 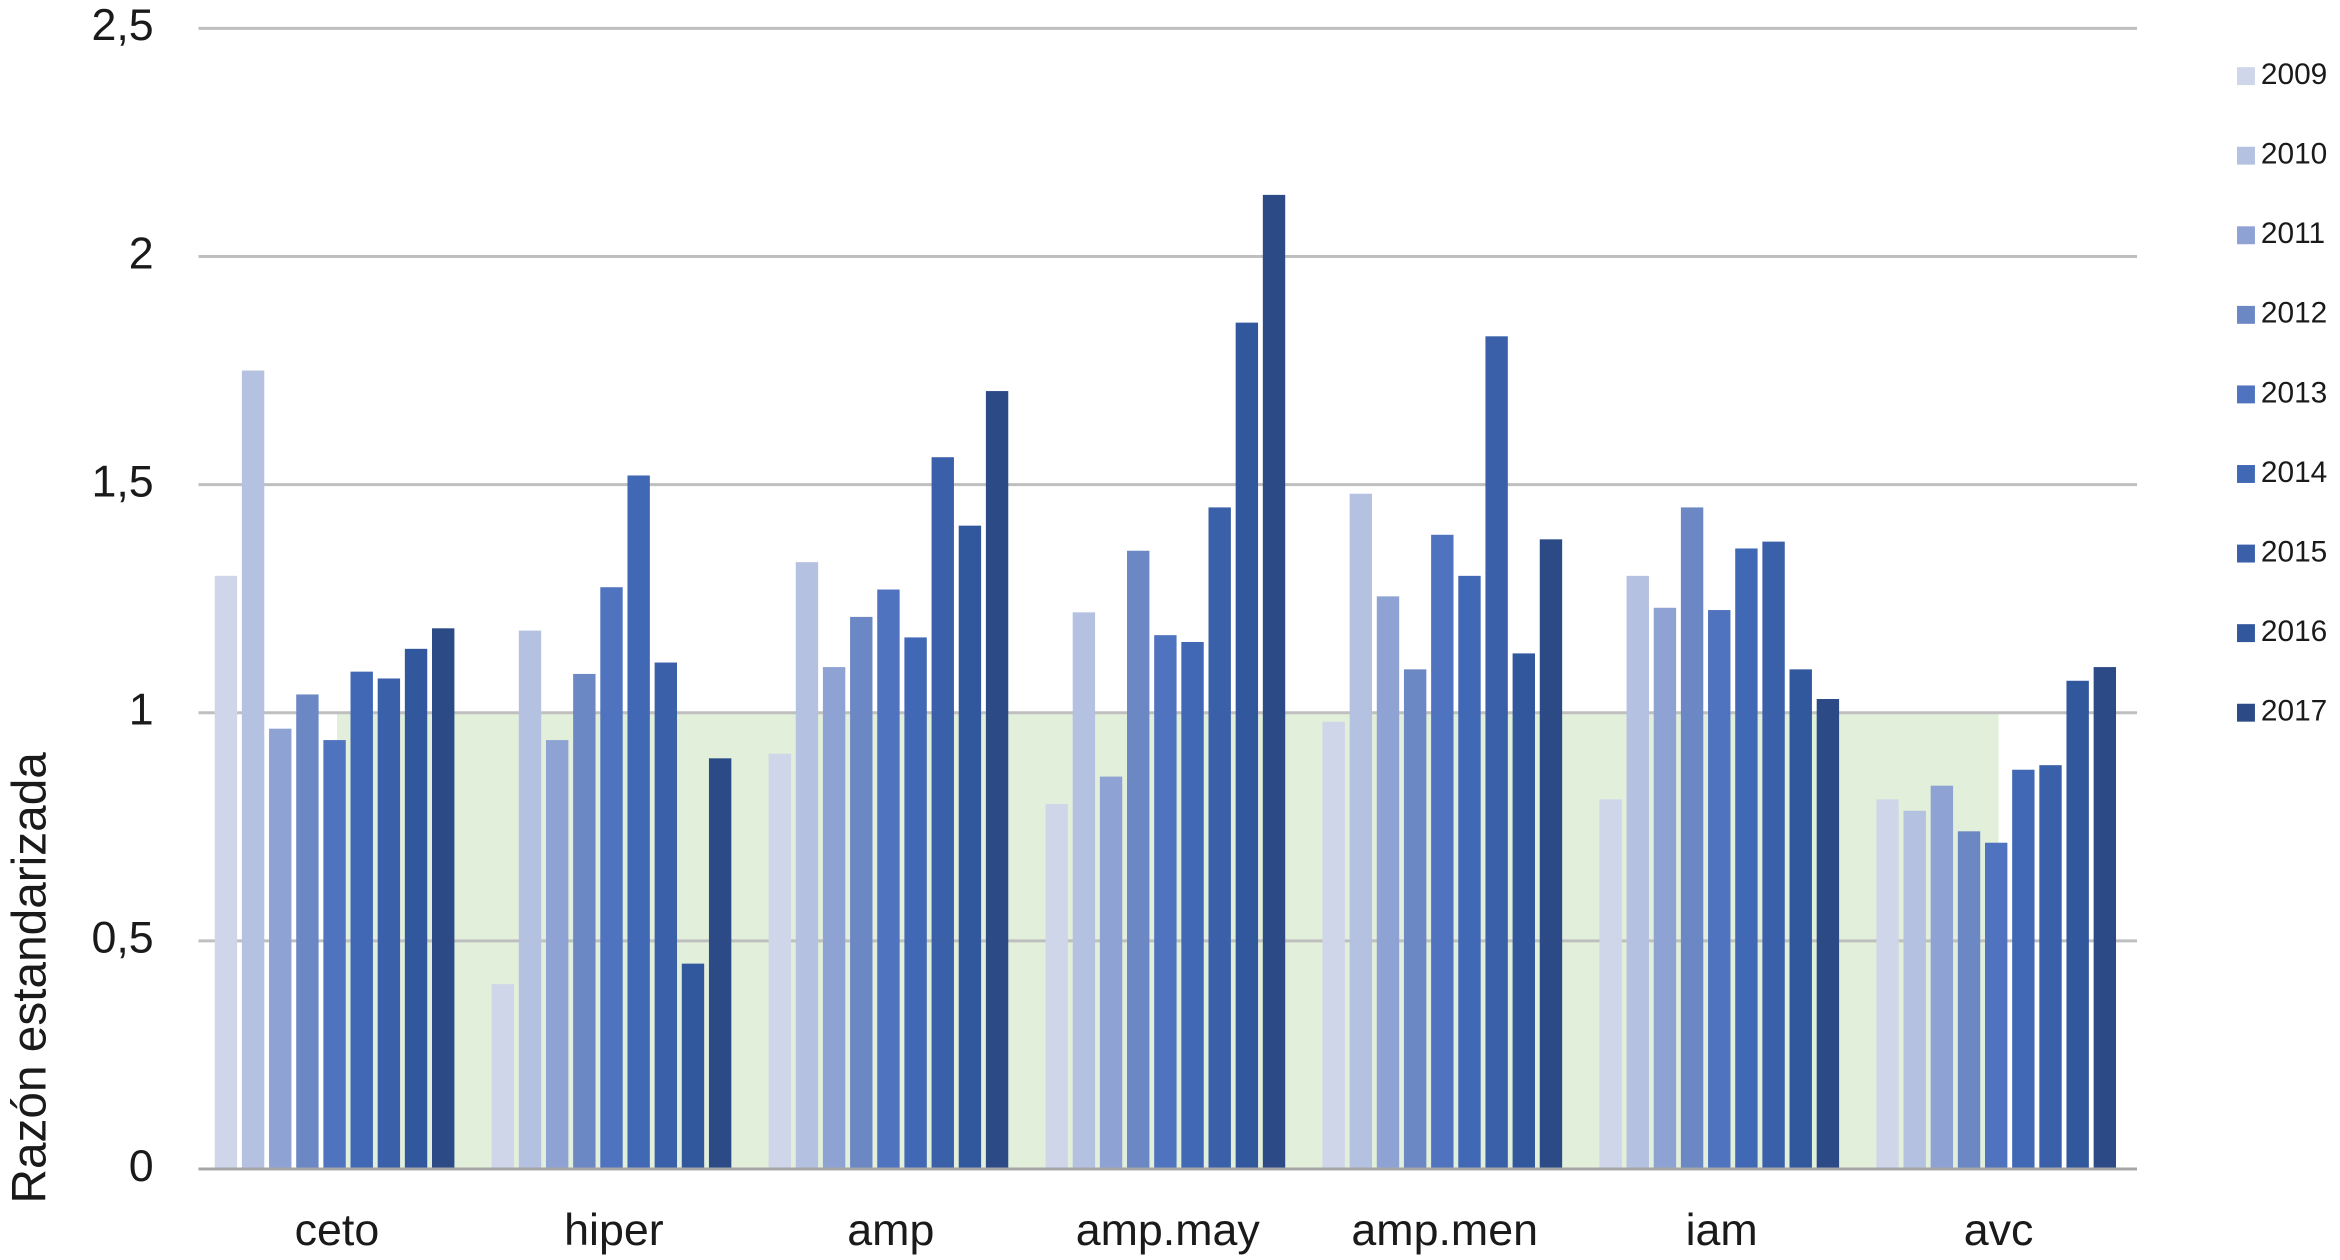 I want to click on legend-label: 2009, so click(x=2294, y=74).